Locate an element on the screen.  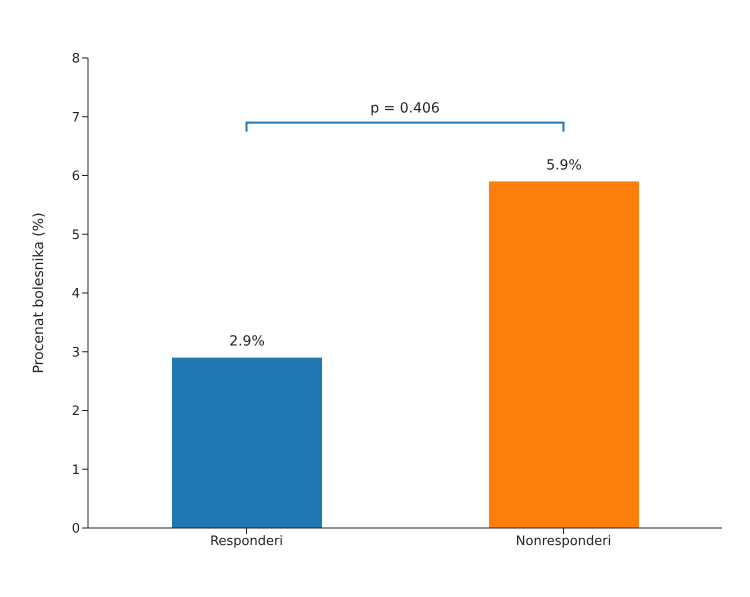
y-tick-label: 1 is located at coordinates (76, 470).